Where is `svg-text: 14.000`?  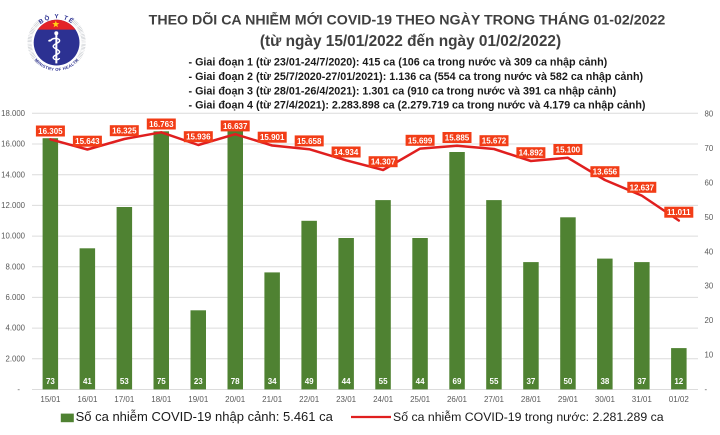
svg-text: 14.000 is located at coordinates (13, 174).